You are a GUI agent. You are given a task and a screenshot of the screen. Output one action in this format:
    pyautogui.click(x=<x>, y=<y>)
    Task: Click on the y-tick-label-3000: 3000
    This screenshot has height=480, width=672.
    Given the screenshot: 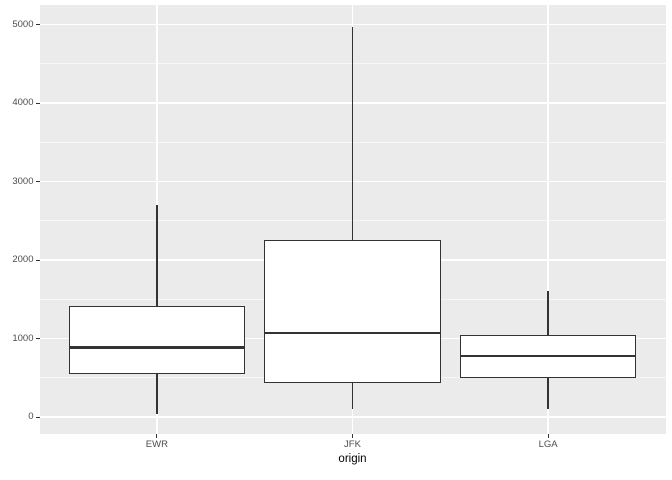 What is the action you would take?
    pyautogui.click(x=23, y=181)
    